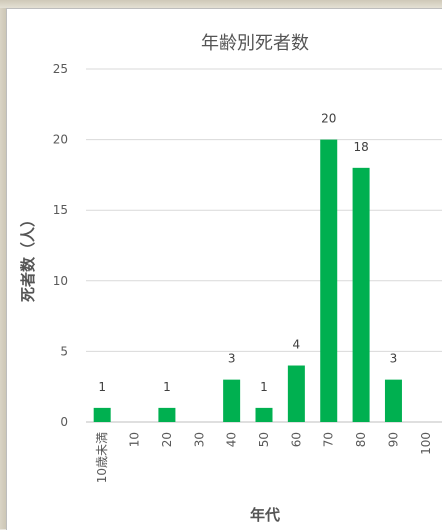 The image size is (442, 530). Describe the element at coordinates (255, 43) in the screenshot. I see `chart-title: 年齢別死者数` at that location.